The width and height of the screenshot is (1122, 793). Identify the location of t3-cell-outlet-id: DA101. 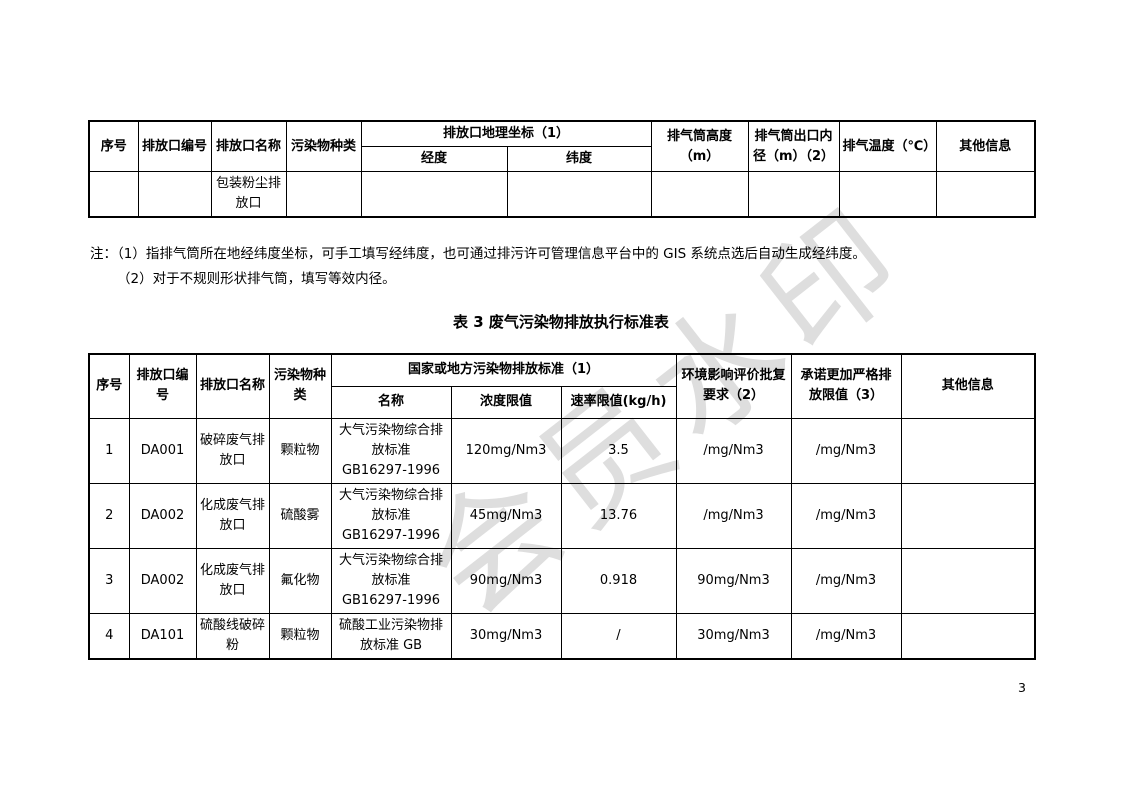
(162, 636).